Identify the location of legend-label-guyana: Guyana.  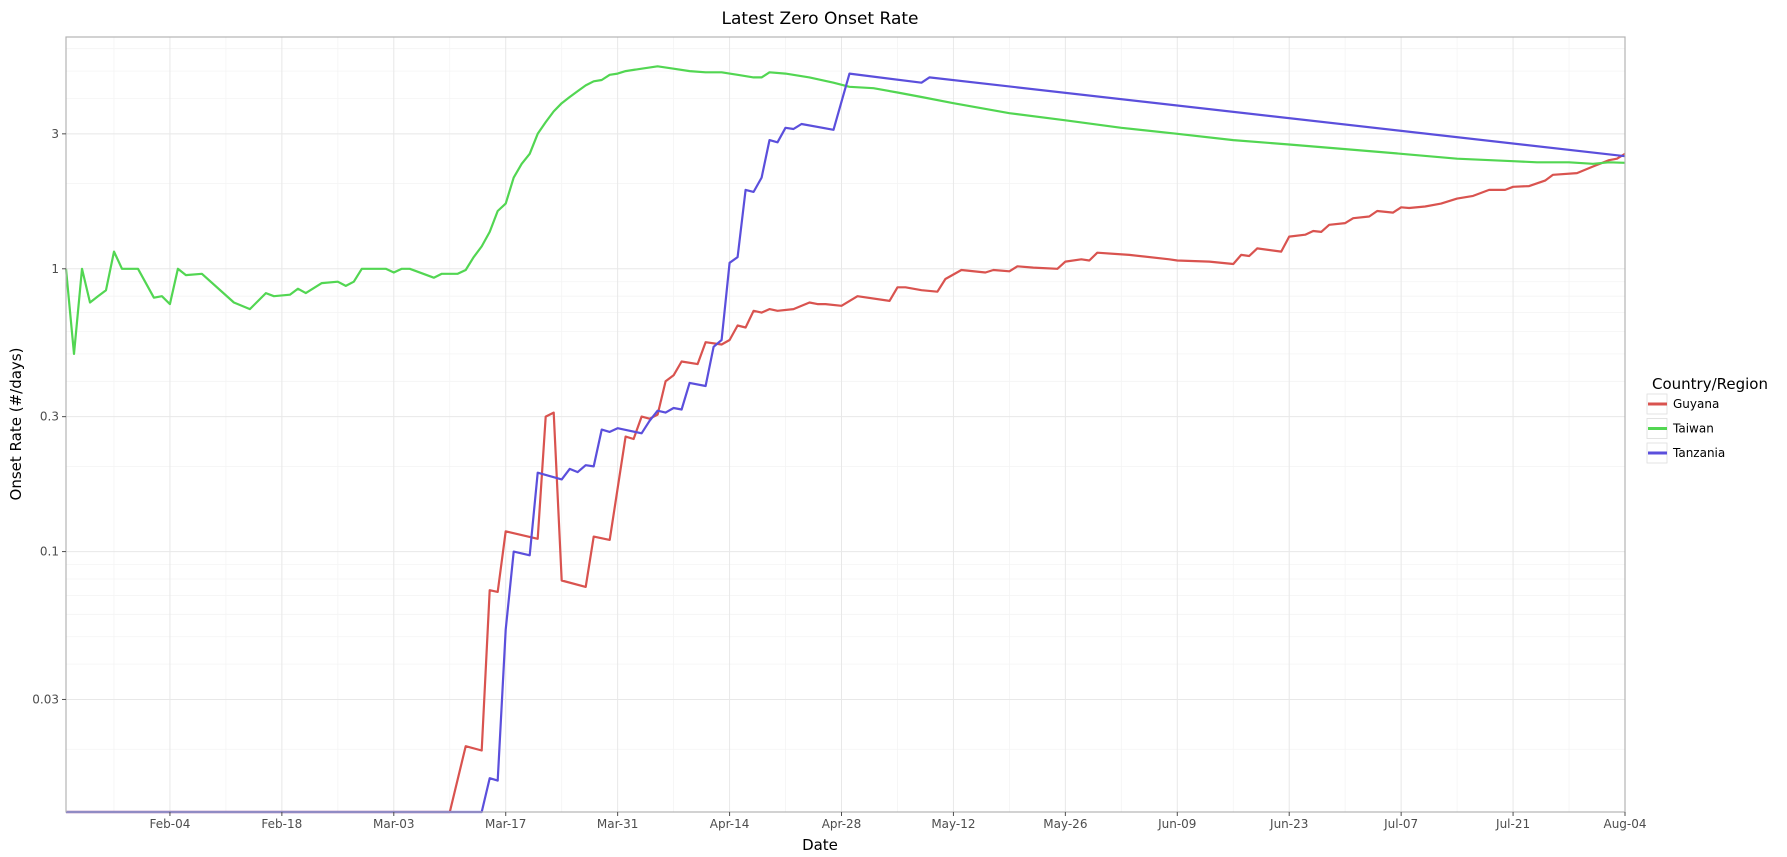
(1696, 404).